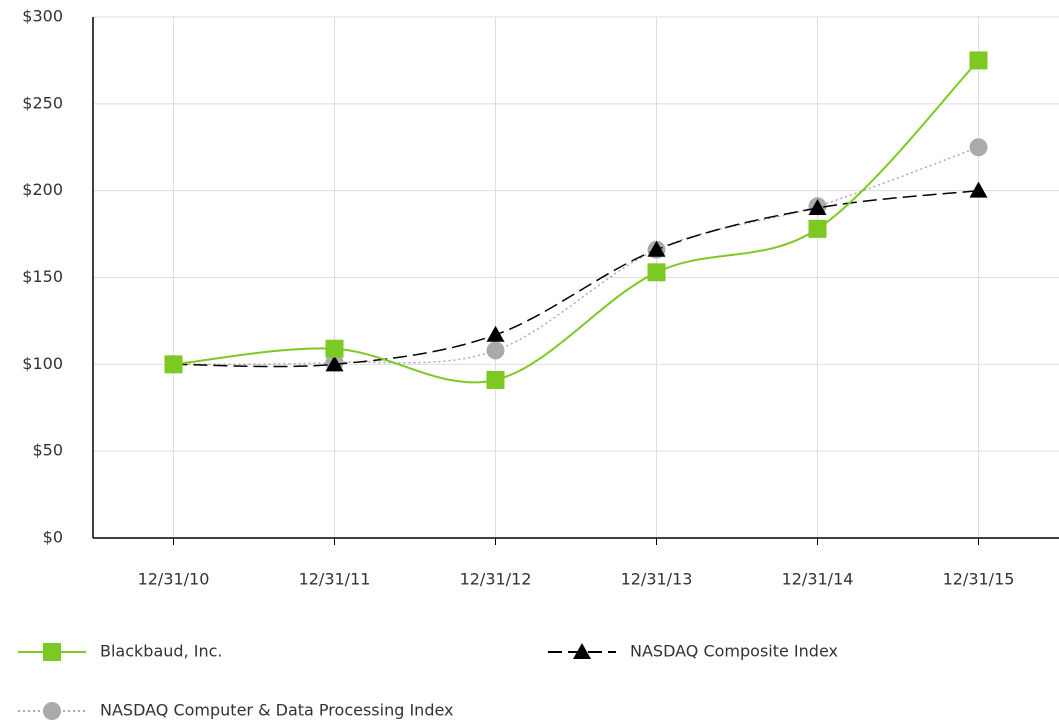 This screenshot has height=725, width=1059. What do you see at coordinates (335, 579) in the screenshot?
I see `x-tick-label: 12/31/11` at bounding box center [335, 579].